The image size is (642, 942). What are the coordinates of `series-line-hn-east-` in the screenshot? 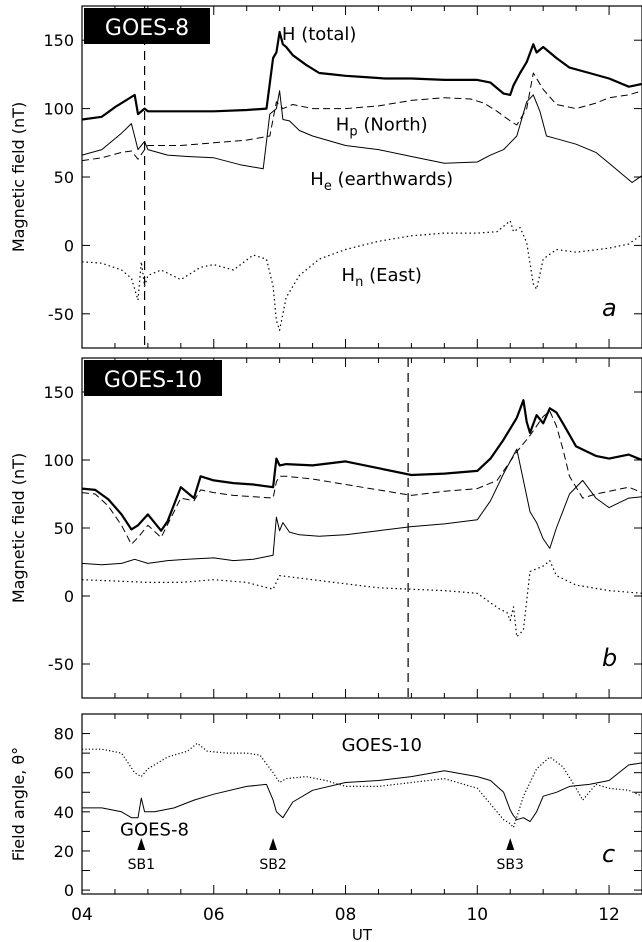 It's located at (362, 275).